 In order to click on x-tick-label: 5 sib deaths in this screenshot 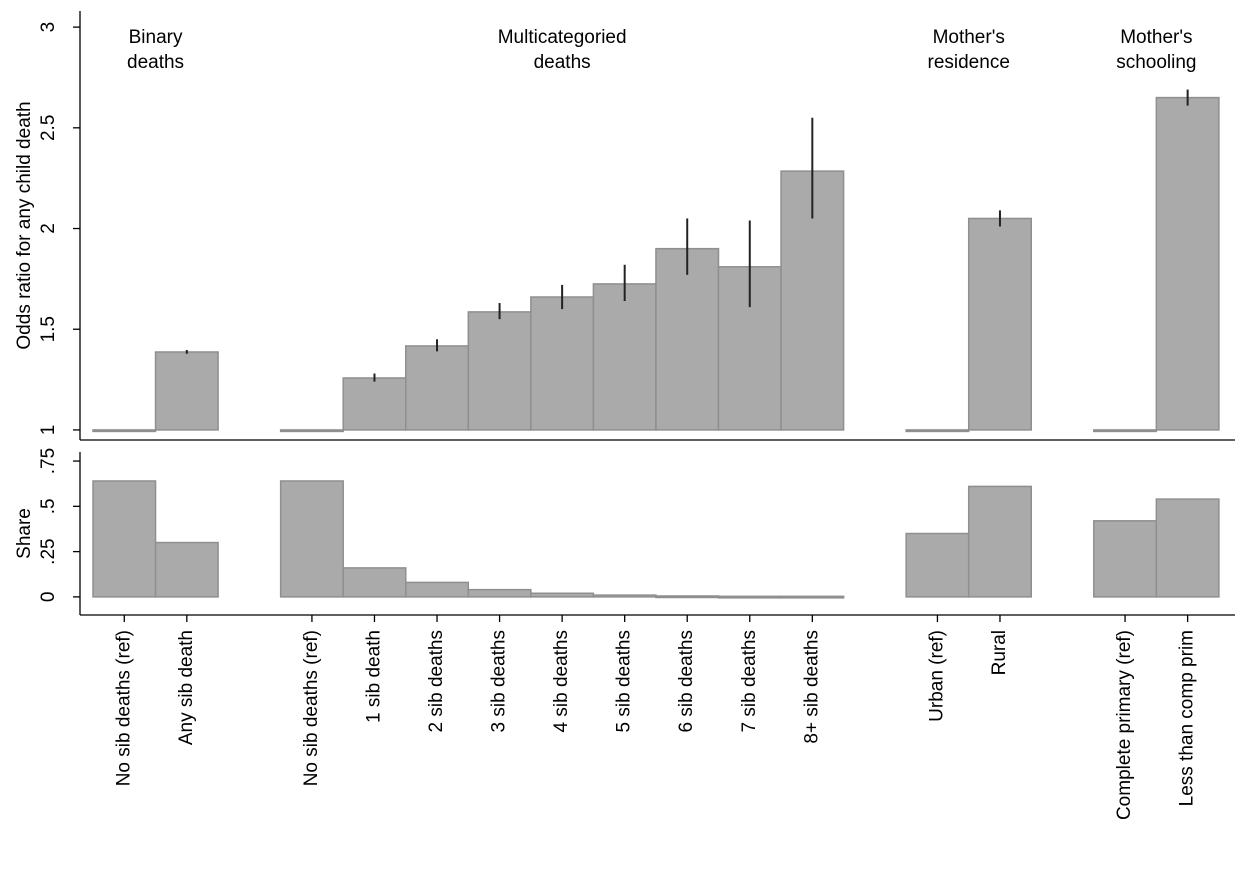, I will do `click(624, 681)`.